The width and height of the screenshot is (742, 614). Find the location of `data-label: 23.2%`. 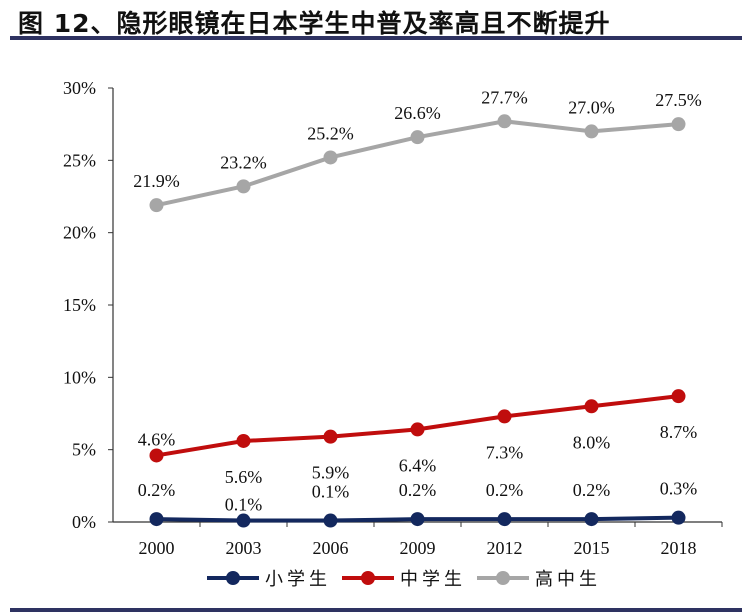

data-label: 23.2% is located at coordinates (243, 162).